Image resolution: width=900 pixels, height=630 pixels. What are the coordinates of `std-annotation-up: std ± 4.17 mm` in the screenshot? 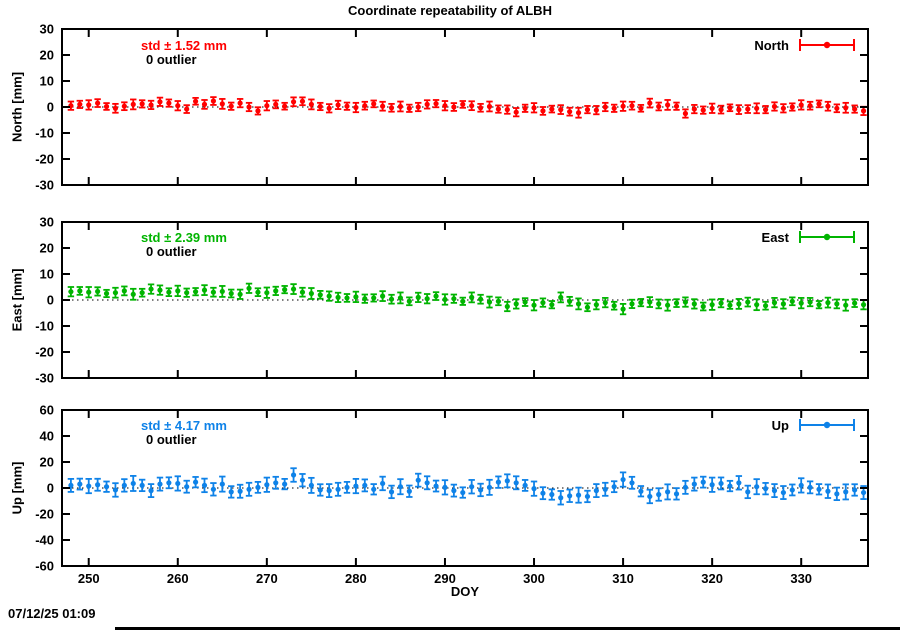 It's located at (184, 425).